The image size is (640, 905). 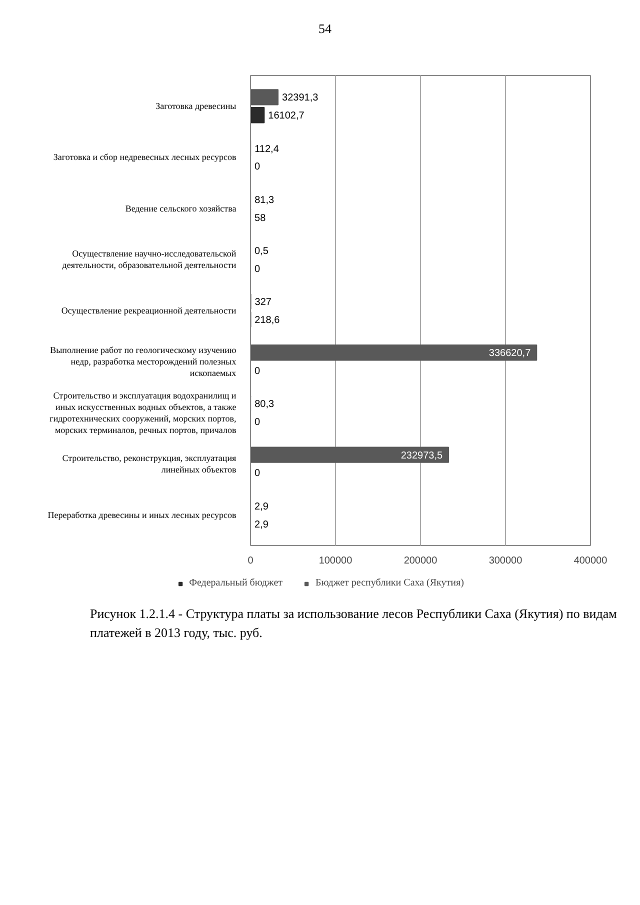 I want to click on data-label: 327, so click(x=263, y=302).